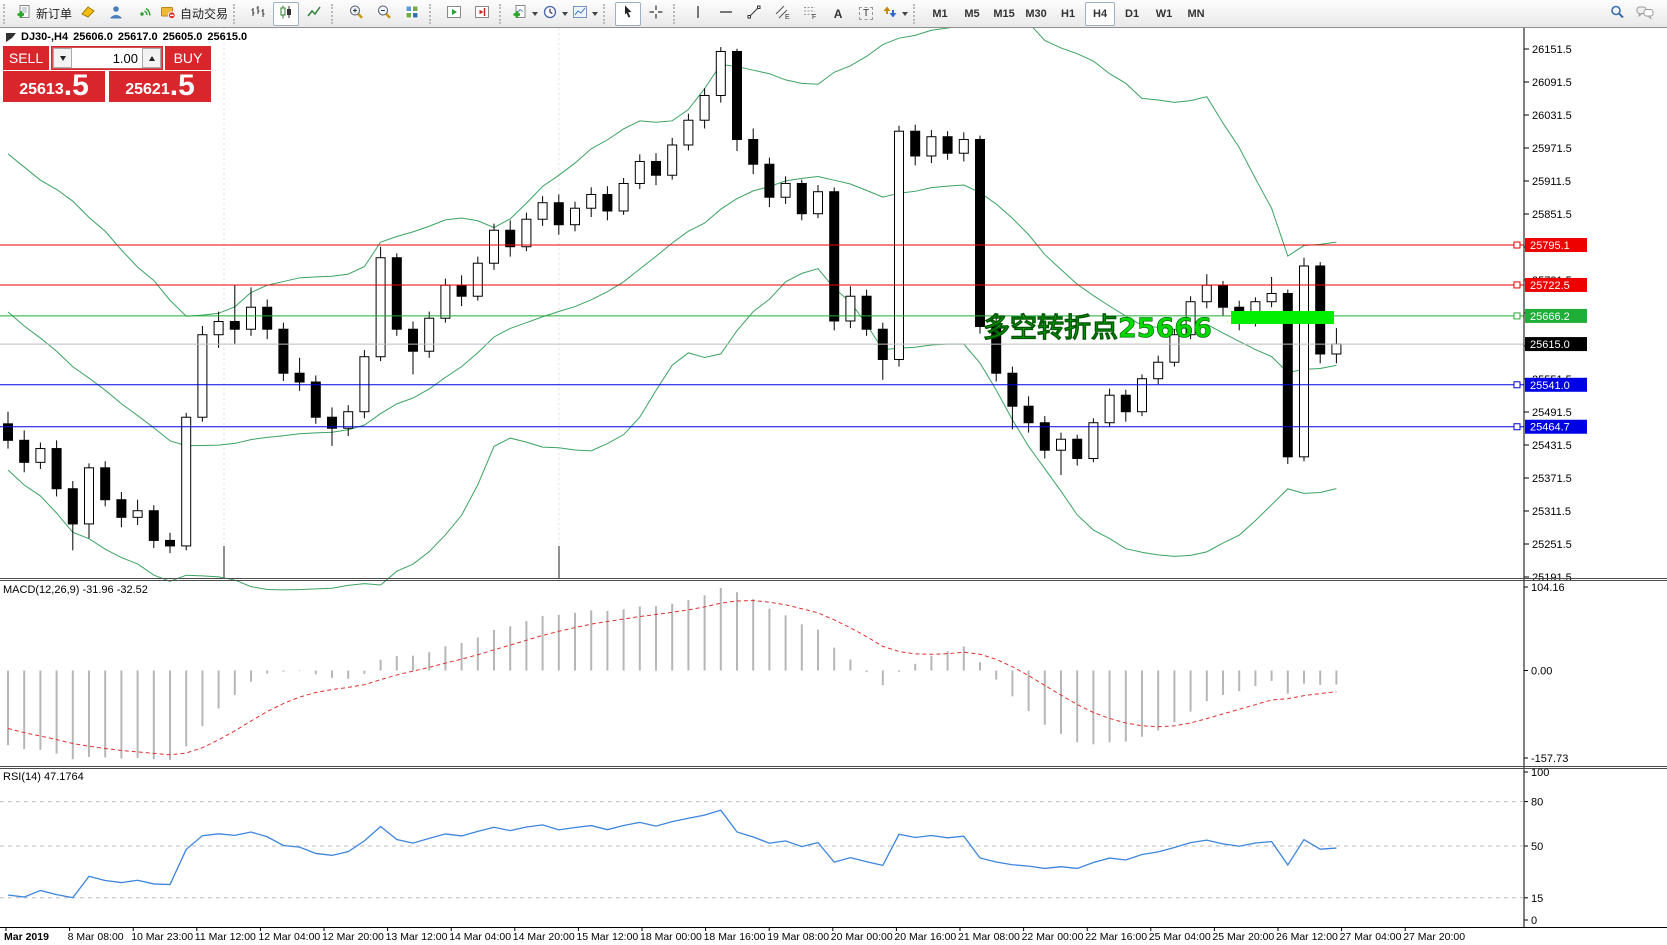  Describe the element at coordinates (44, 14) in the screenshot. I see `new-order-button: 新订单` at that location.